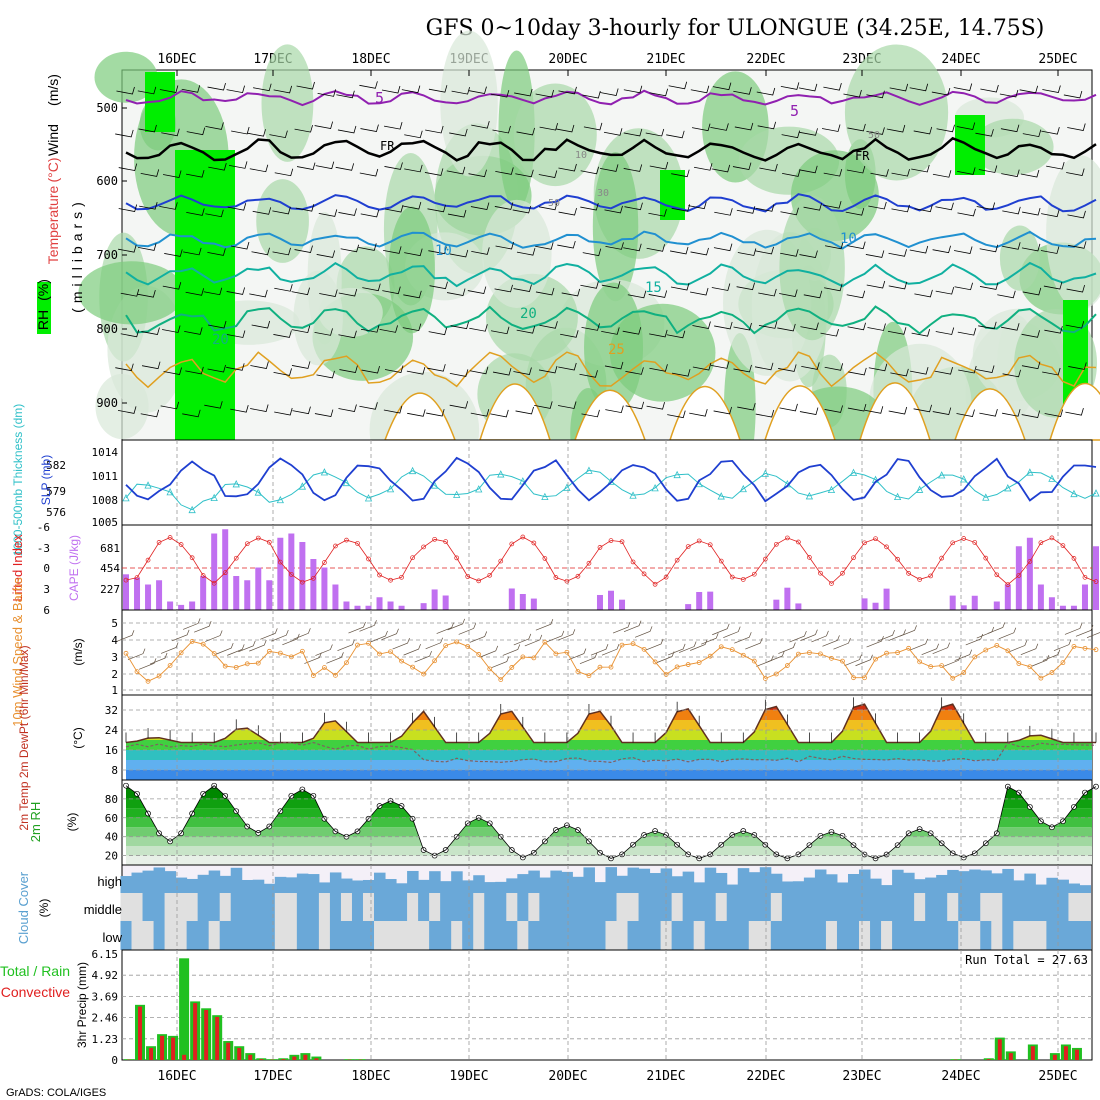 The image size is (1100, 1100). What do you see at coordinates (107, 181) in the screenshot?
I see `pressure-tick-label: 600` at bounding box center [107, 181].